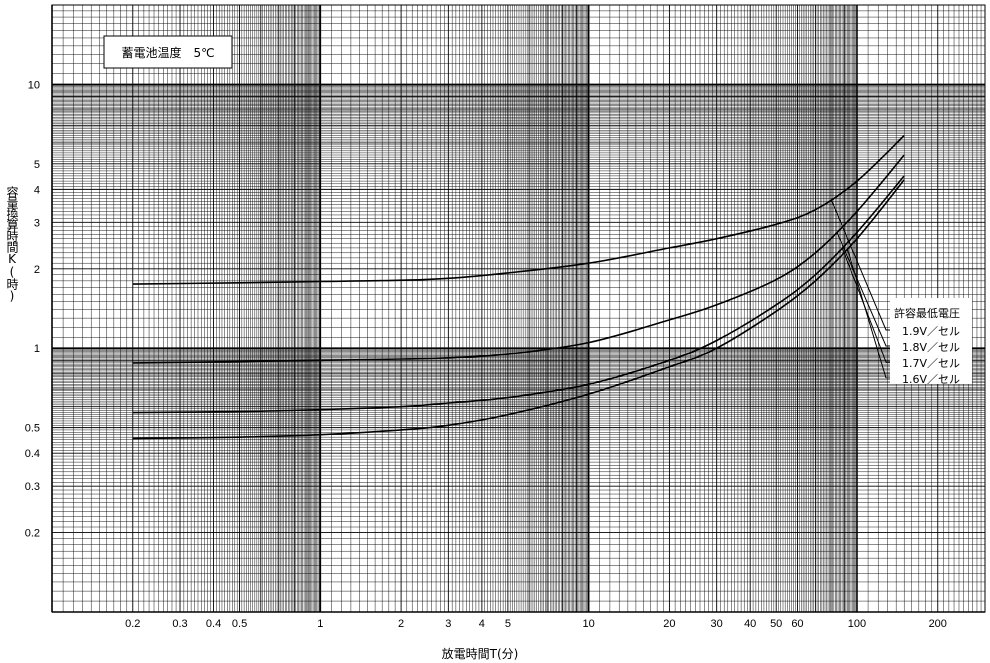 This screenshot has width=990, height=663. Describe the element at coordinates (320, 624) in the screenshot. I see `x-tick-label: 1` at that location.